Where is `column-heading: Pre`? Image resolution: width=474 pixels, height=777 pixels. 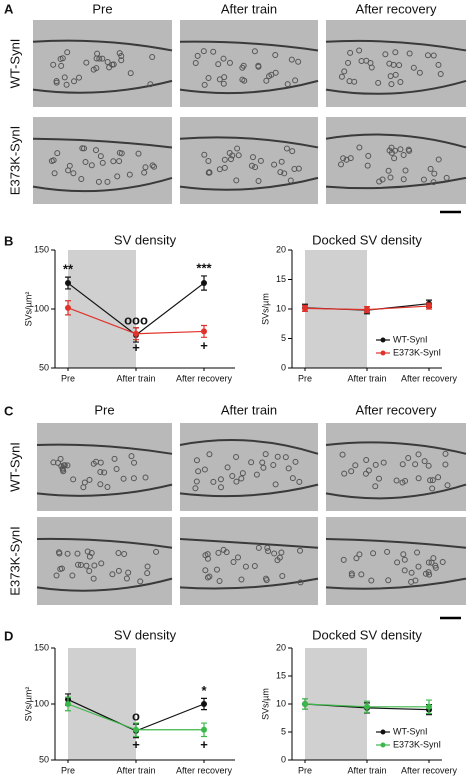
column-heading: Pre is located at coordinates (102, 8).